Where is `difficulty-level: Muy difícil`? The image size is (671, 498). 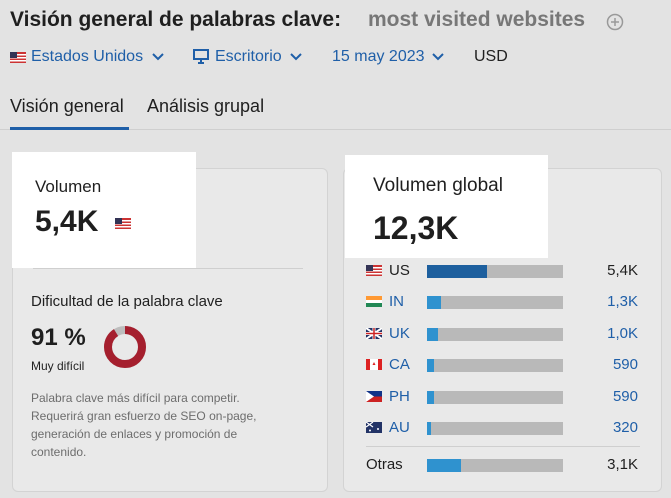 difficulty-level: Muy difícil is located at coordinates (58, 366).